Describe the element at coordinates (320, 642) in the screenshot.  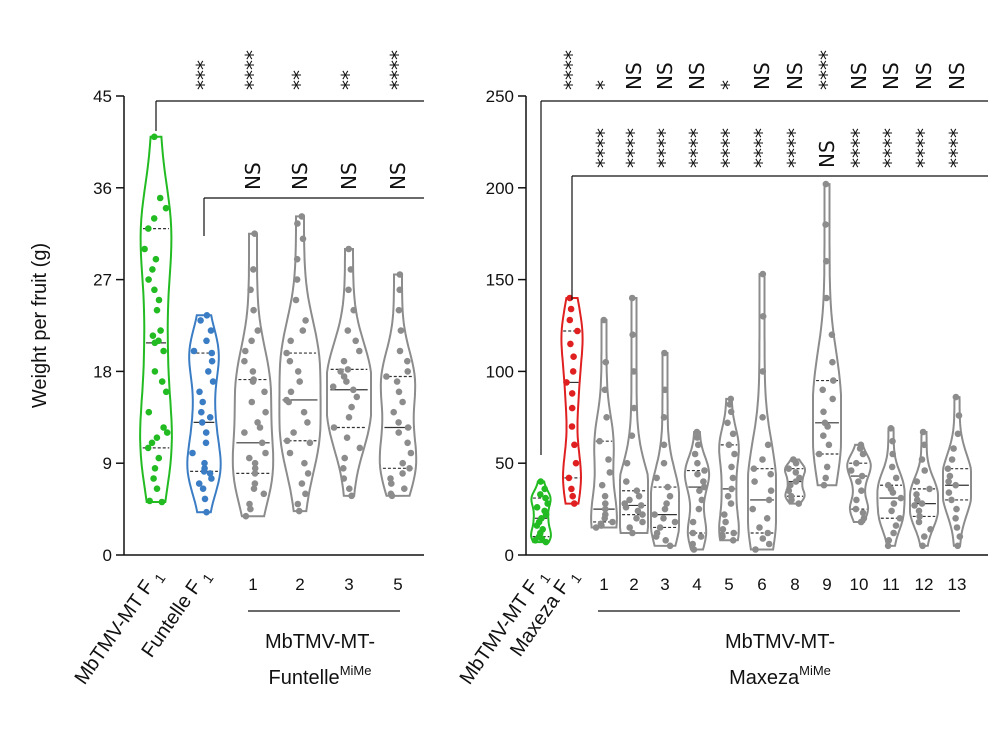
I see `group-label-line1: MbTMV-MT-` at that location.